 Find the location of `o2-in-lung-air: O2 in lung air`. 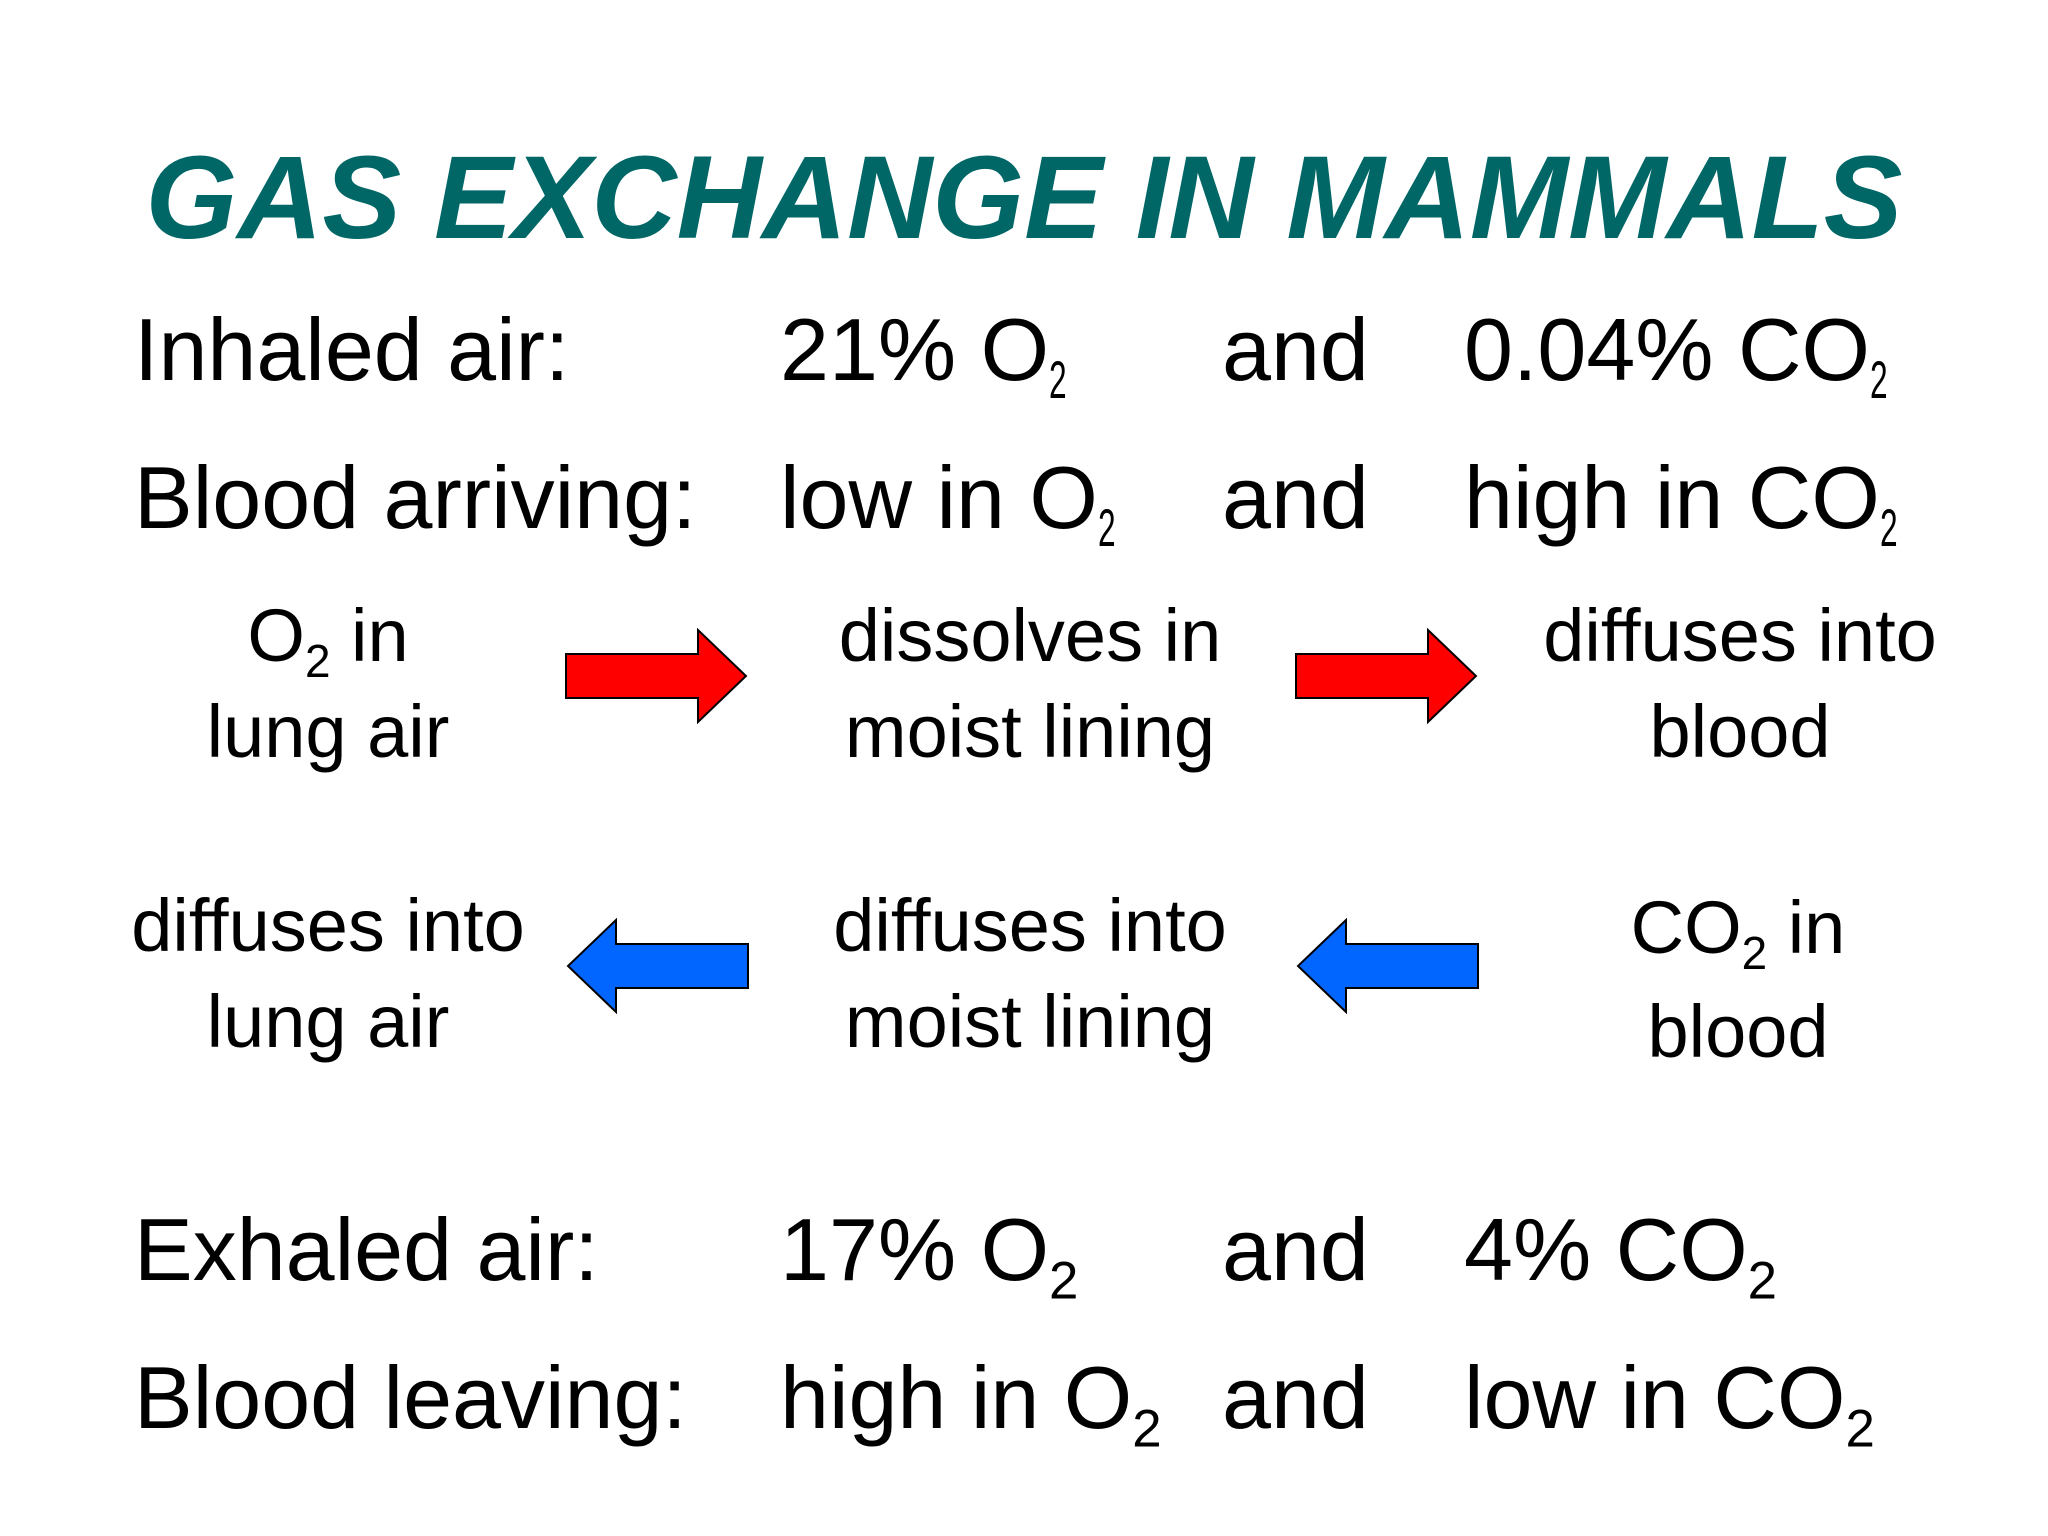

o2-in-lung-air: O2 in lung air is located at coordinates (328, 684).